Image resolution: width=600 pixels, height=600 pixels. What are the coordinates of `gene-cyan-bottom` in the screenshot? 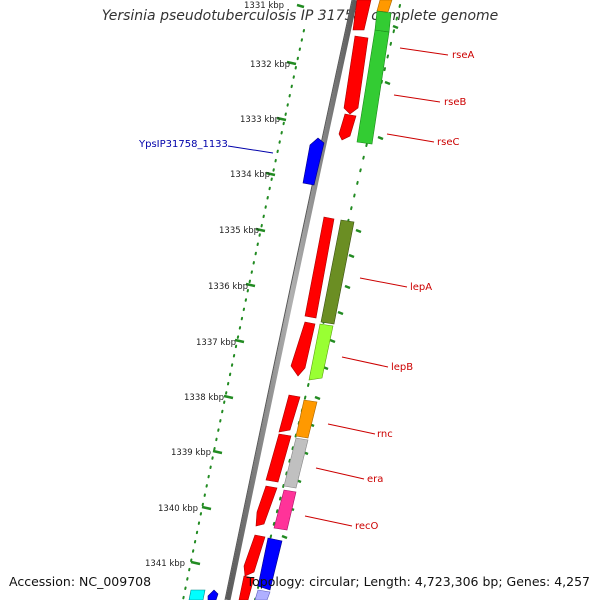 It's located at (197, 594).